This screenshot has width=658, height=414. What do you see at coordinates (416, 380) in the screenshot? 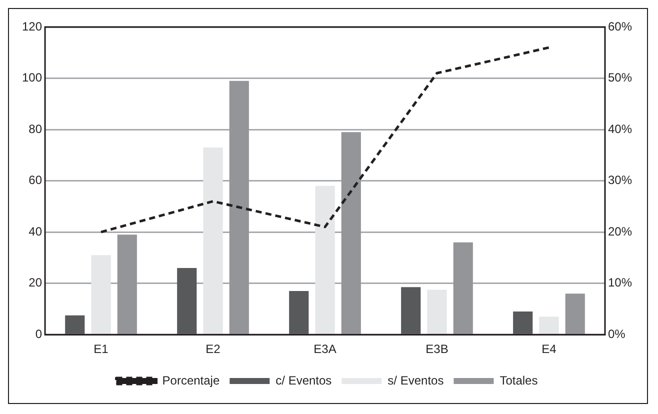
I see `legend-label: s/ Eventos` at bounding box center [416, 380].